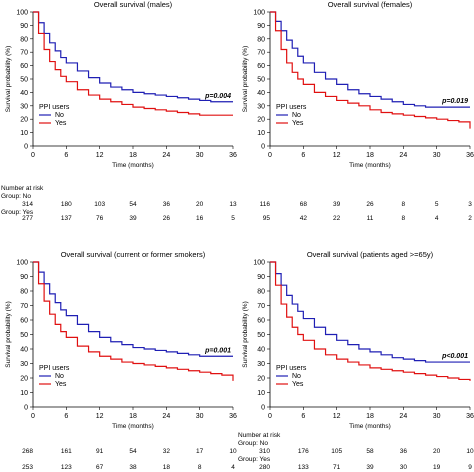 The width and height of the screenshot is (474, 472). I want to click on survival-curve-no, so click(133, 57).